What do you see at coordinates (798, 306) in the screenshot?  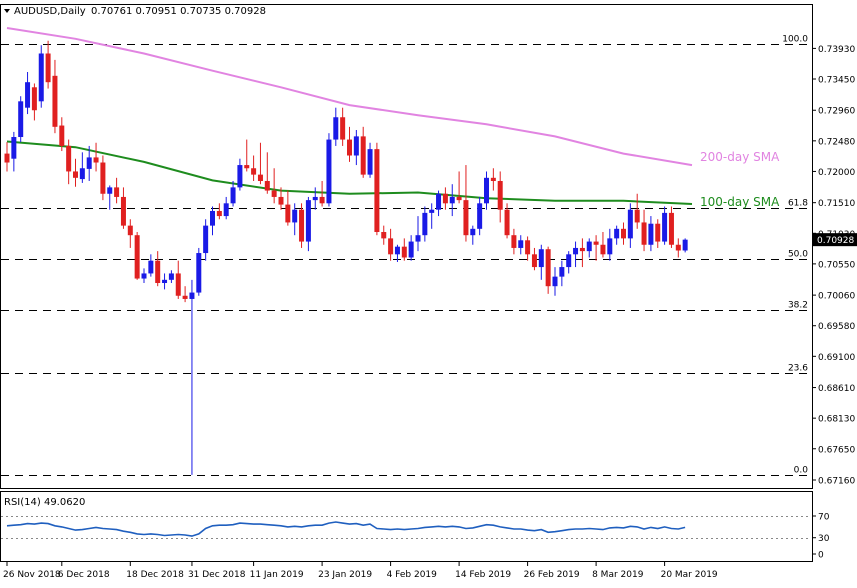 I see `fib-level-label: 38.2` at bounding box center [798, 306].